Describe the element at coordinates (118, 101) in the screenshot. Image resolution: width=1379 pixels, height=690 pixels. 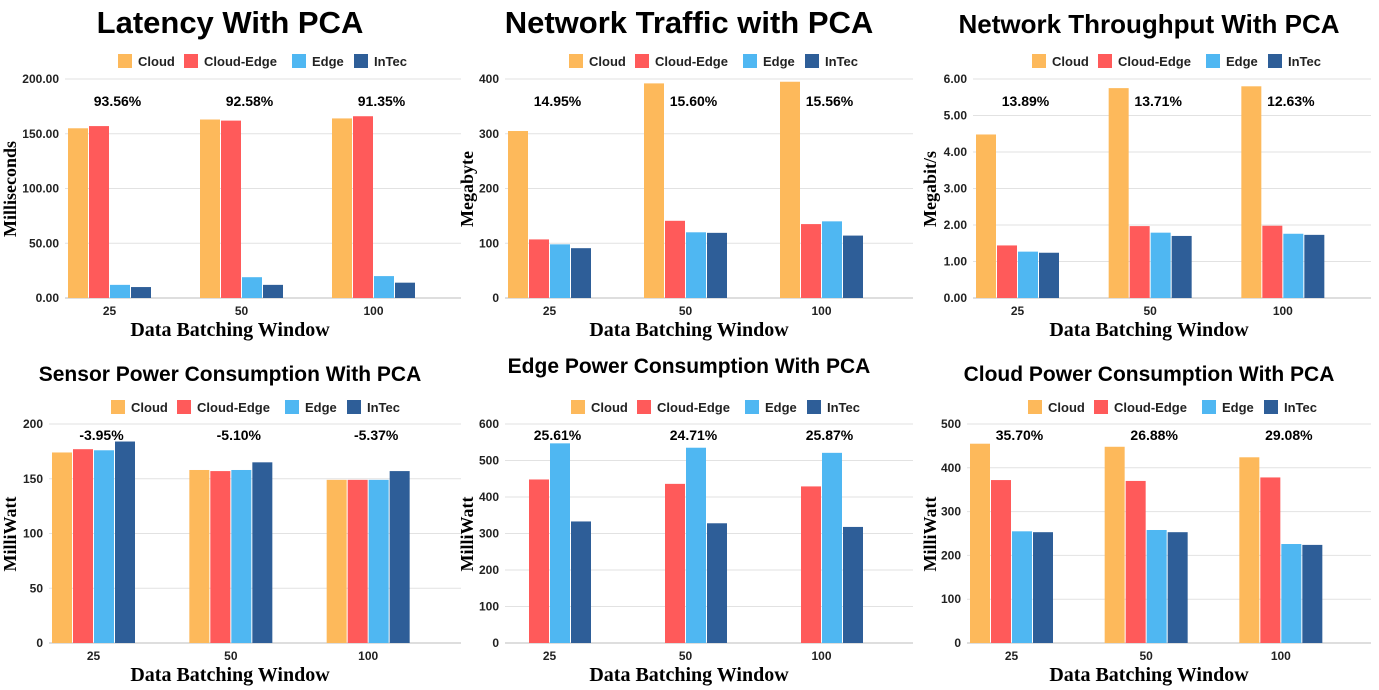
I see `percentage-annotation: 93.56%` at that location.